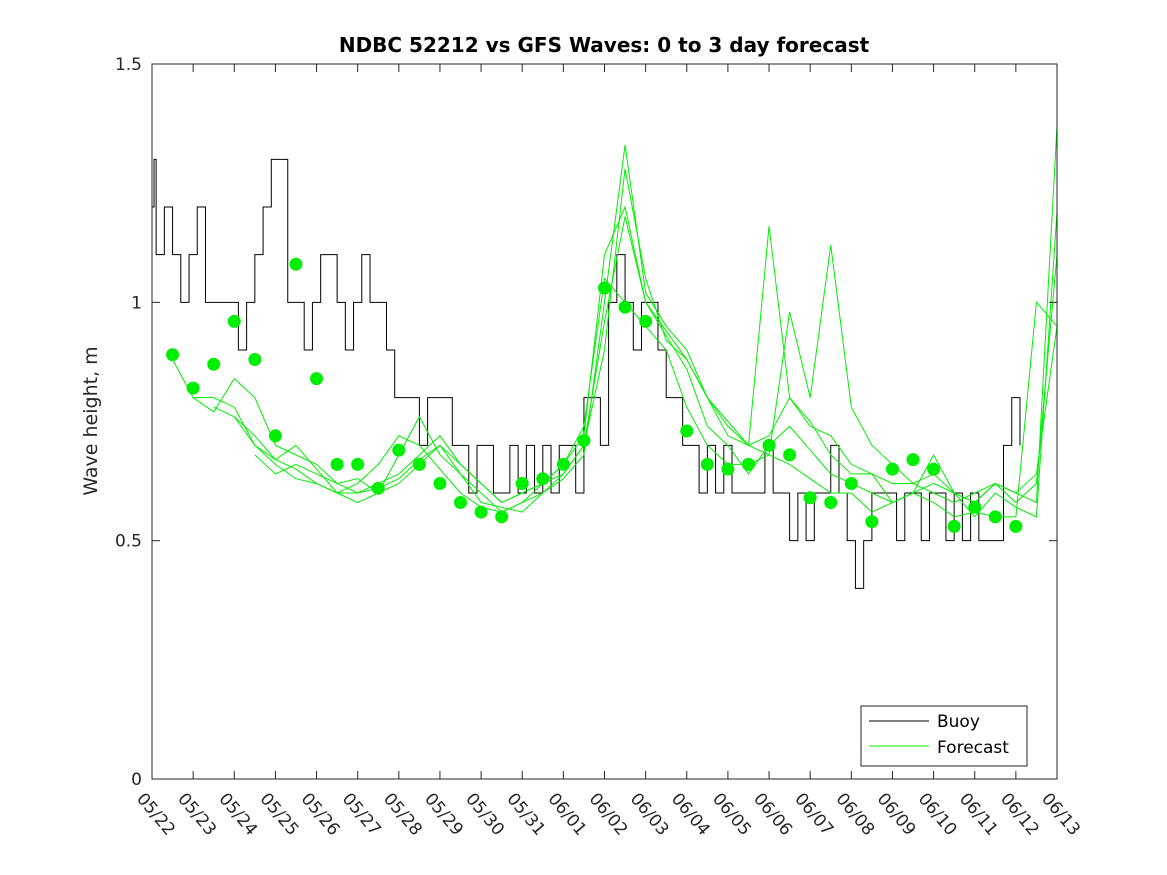 Image resolution: width=1167 pixels, height=875 pixels. I want to click on x-tick-label: 05/30, so click(484, 814).